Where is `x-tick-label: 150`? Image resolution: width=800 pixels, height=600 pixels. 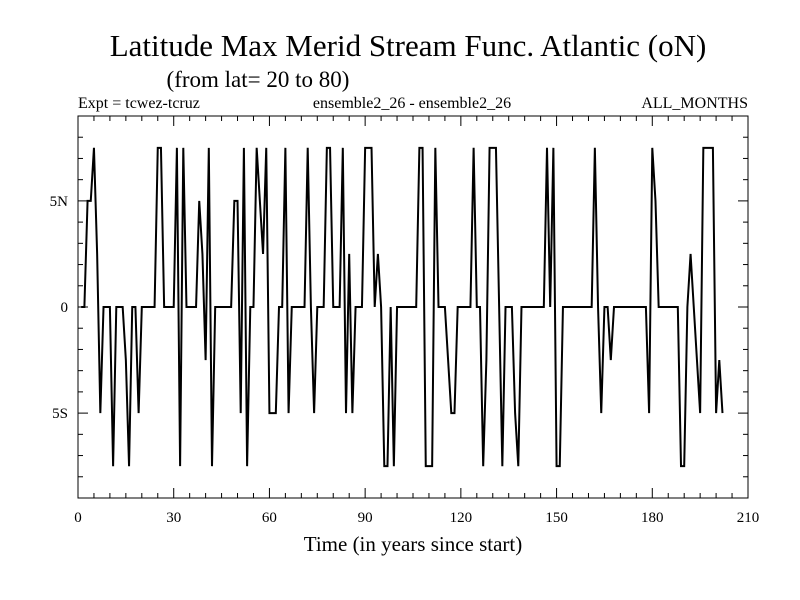 x-tick-label: 150 is located at coordinates (556, 518).